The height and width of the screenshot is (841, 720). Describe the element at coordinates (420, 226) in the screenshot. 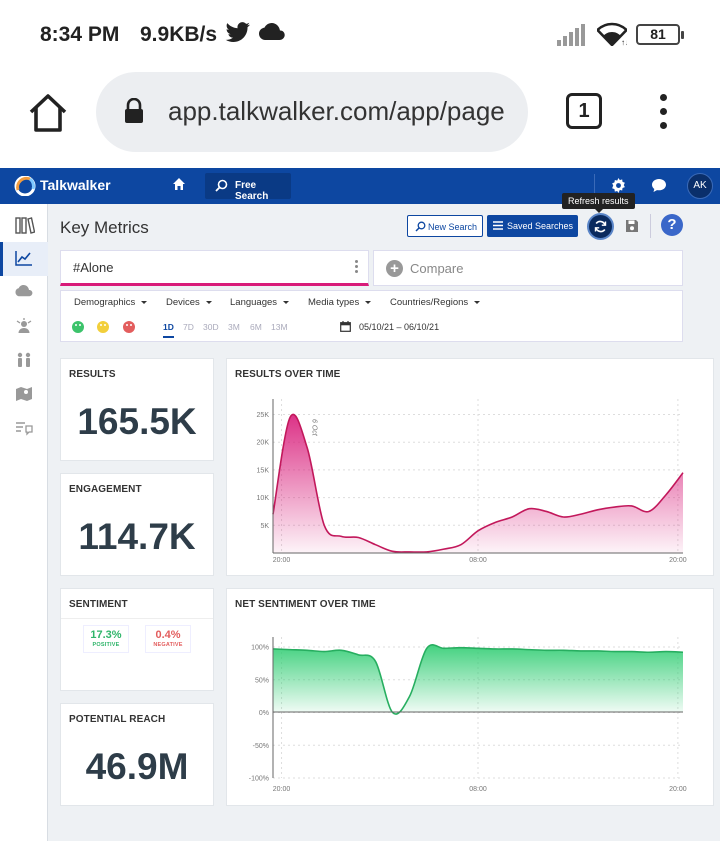

I see `search-icon` at that location.